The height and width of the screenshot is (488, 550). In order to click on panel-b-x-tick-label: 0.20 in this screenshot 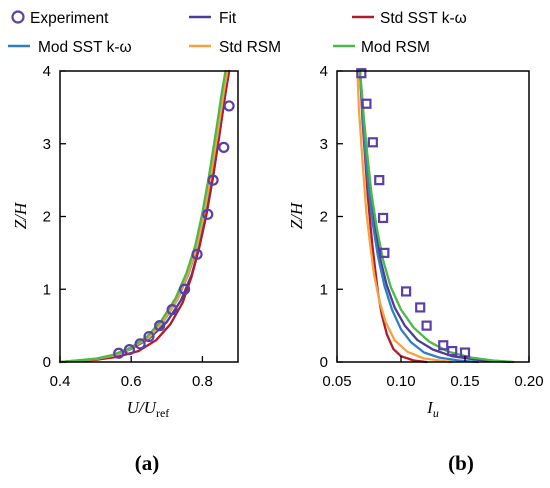, I will do `click(528, 381)`.